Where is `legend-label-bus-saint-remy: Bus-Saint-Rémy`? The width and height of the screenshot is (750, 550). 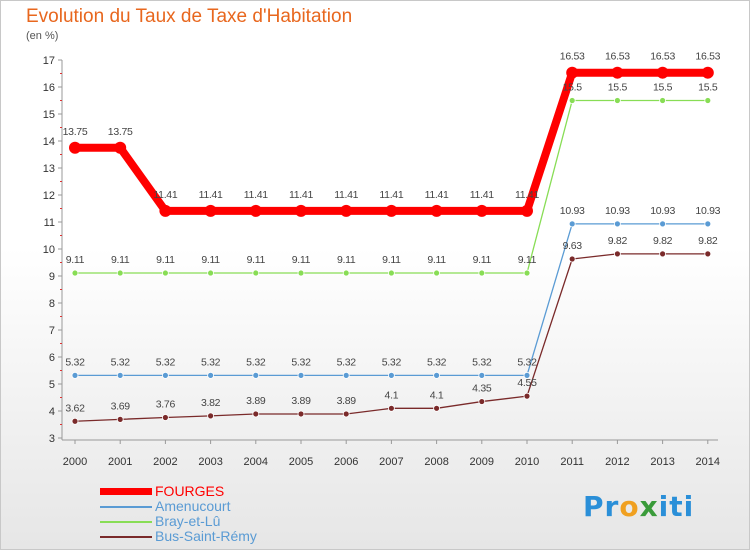 legend-label-bus-saint-remy: Bus-Saint-Rémy is located at coordinates (206, 536).